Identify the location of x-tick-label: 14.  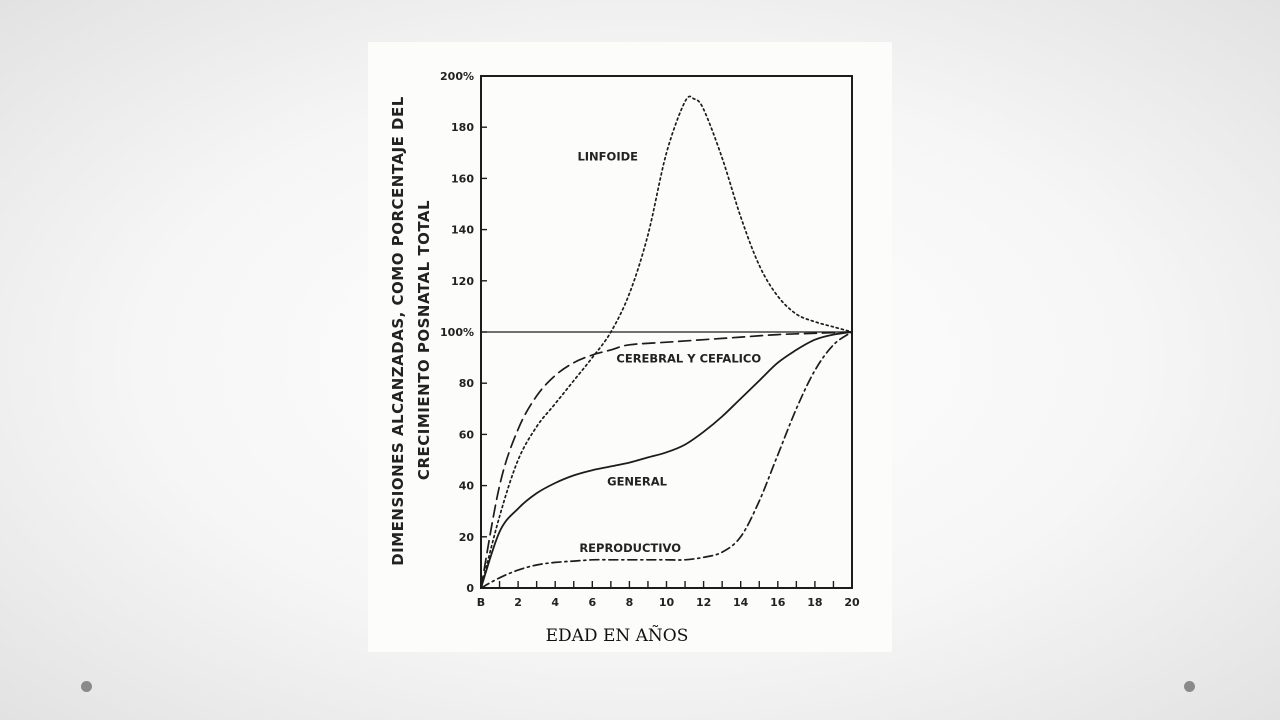
(741, 602).